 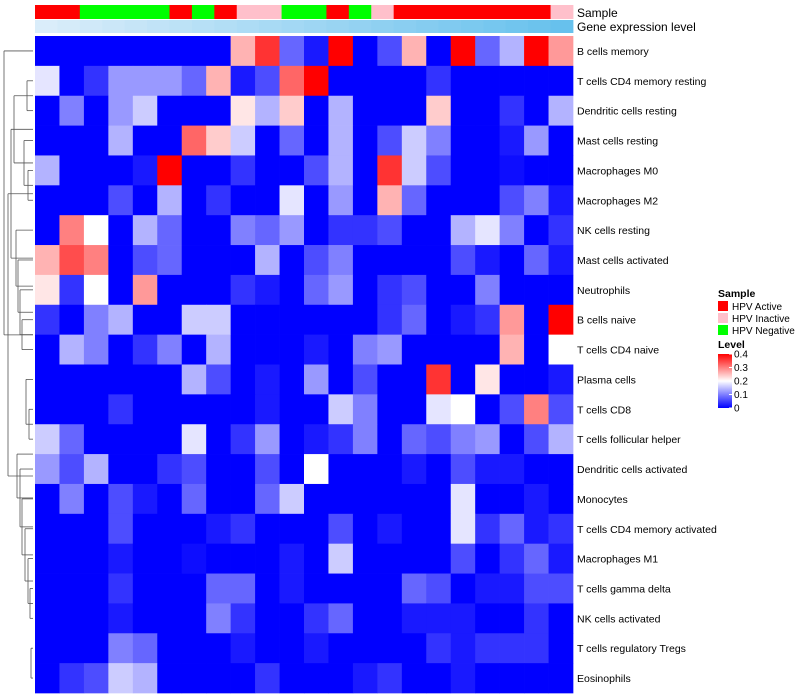 I want to click on row-label: Macrophages M1, so click(x=617, y=560).